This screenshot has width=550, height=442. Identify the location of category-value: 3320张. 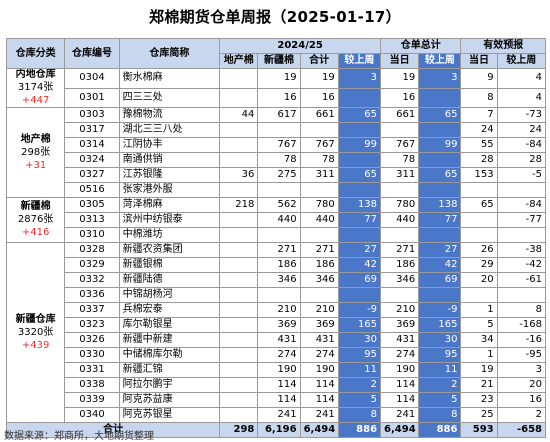
(35, 332).